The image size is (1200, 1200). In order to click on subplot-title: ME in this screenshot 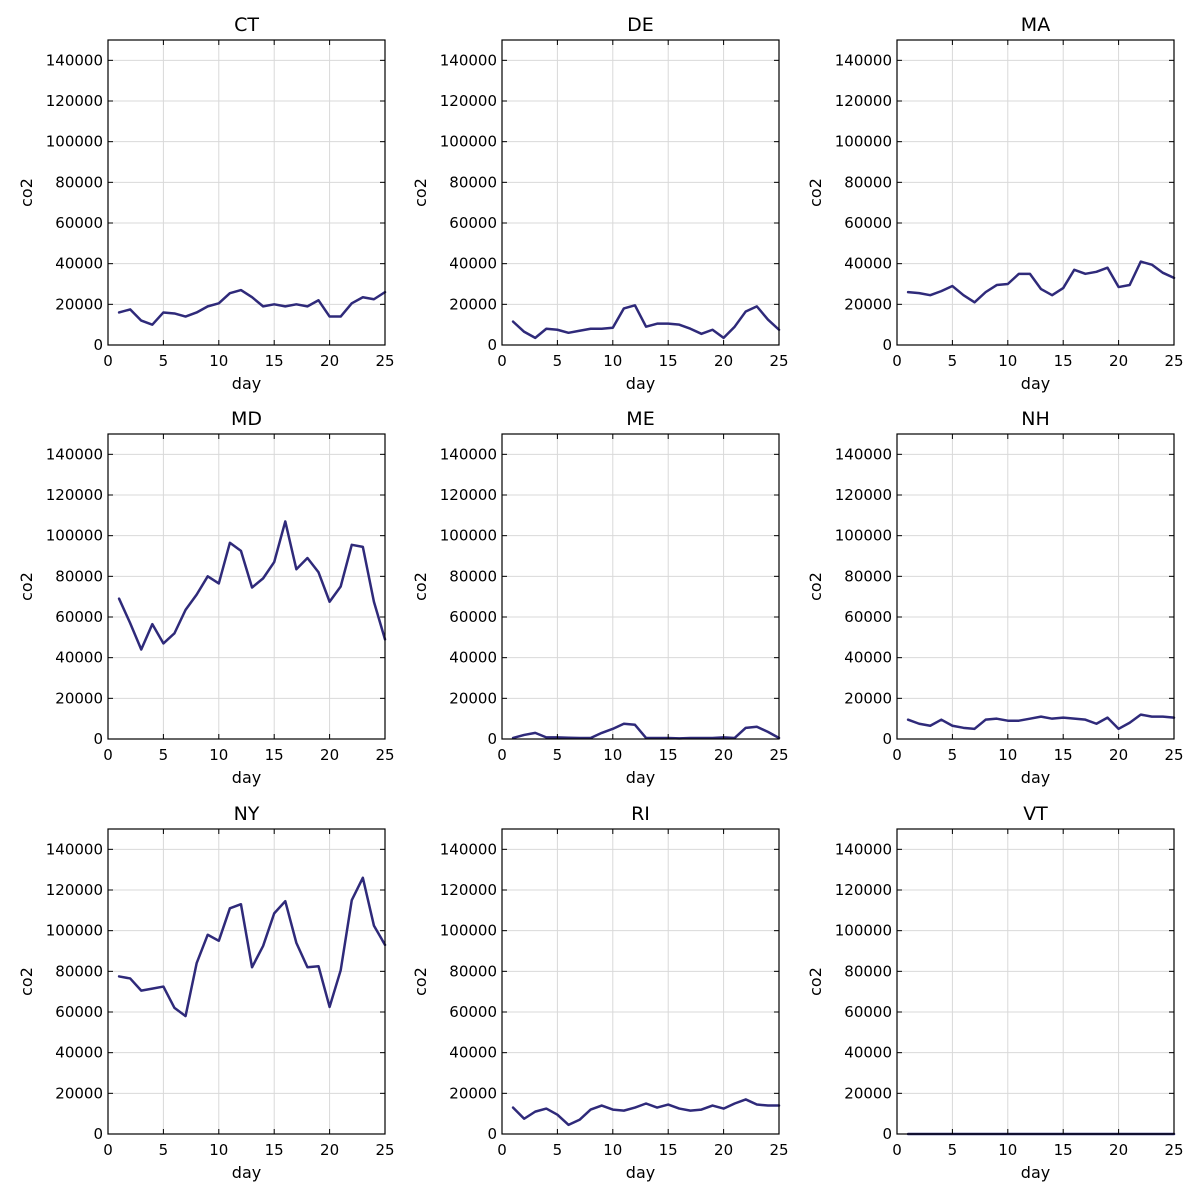, I will do `click(640, 419)`.